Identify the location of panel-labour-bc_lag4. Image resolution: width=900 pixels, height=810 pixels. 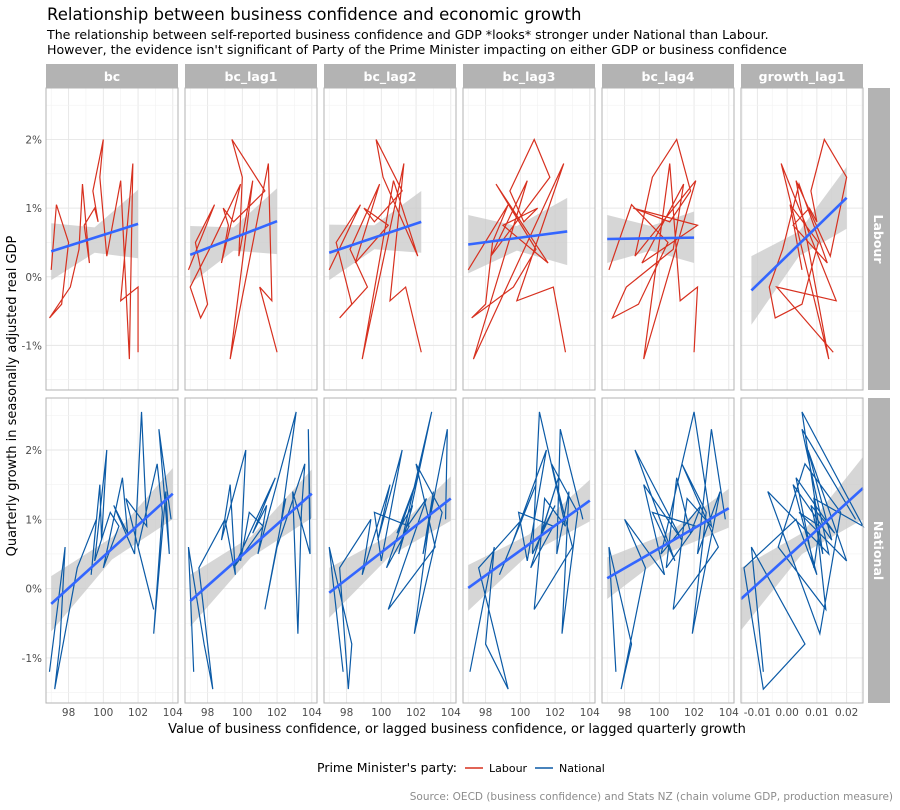
(668, 239).